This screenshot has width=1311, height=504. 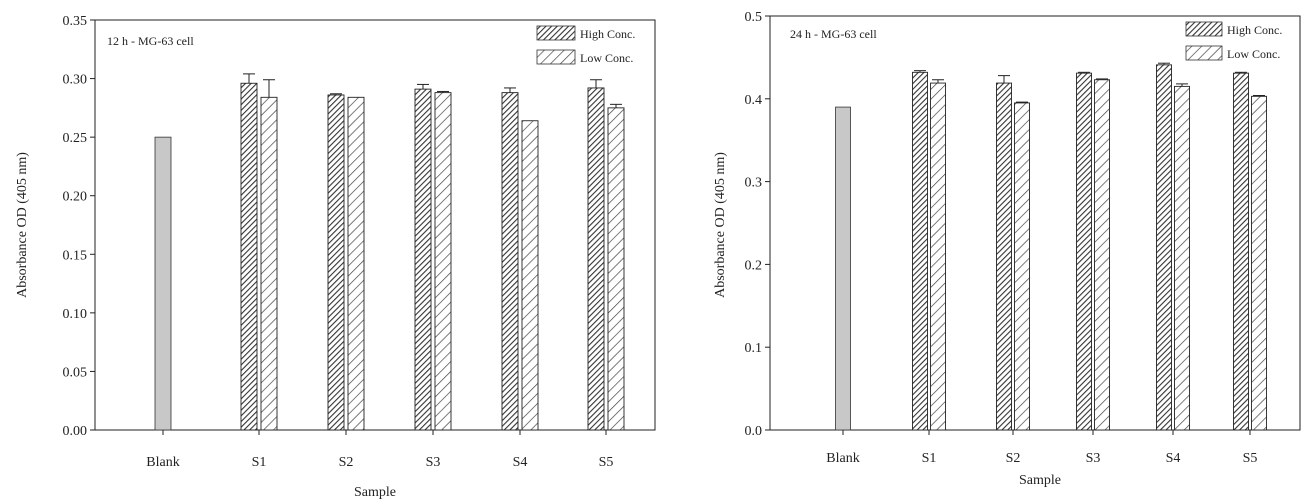 What do you see at coordinates (754, 17) in the screenshot?
I see `y-tick-label: 0.5` at bounding box center [754, 17].